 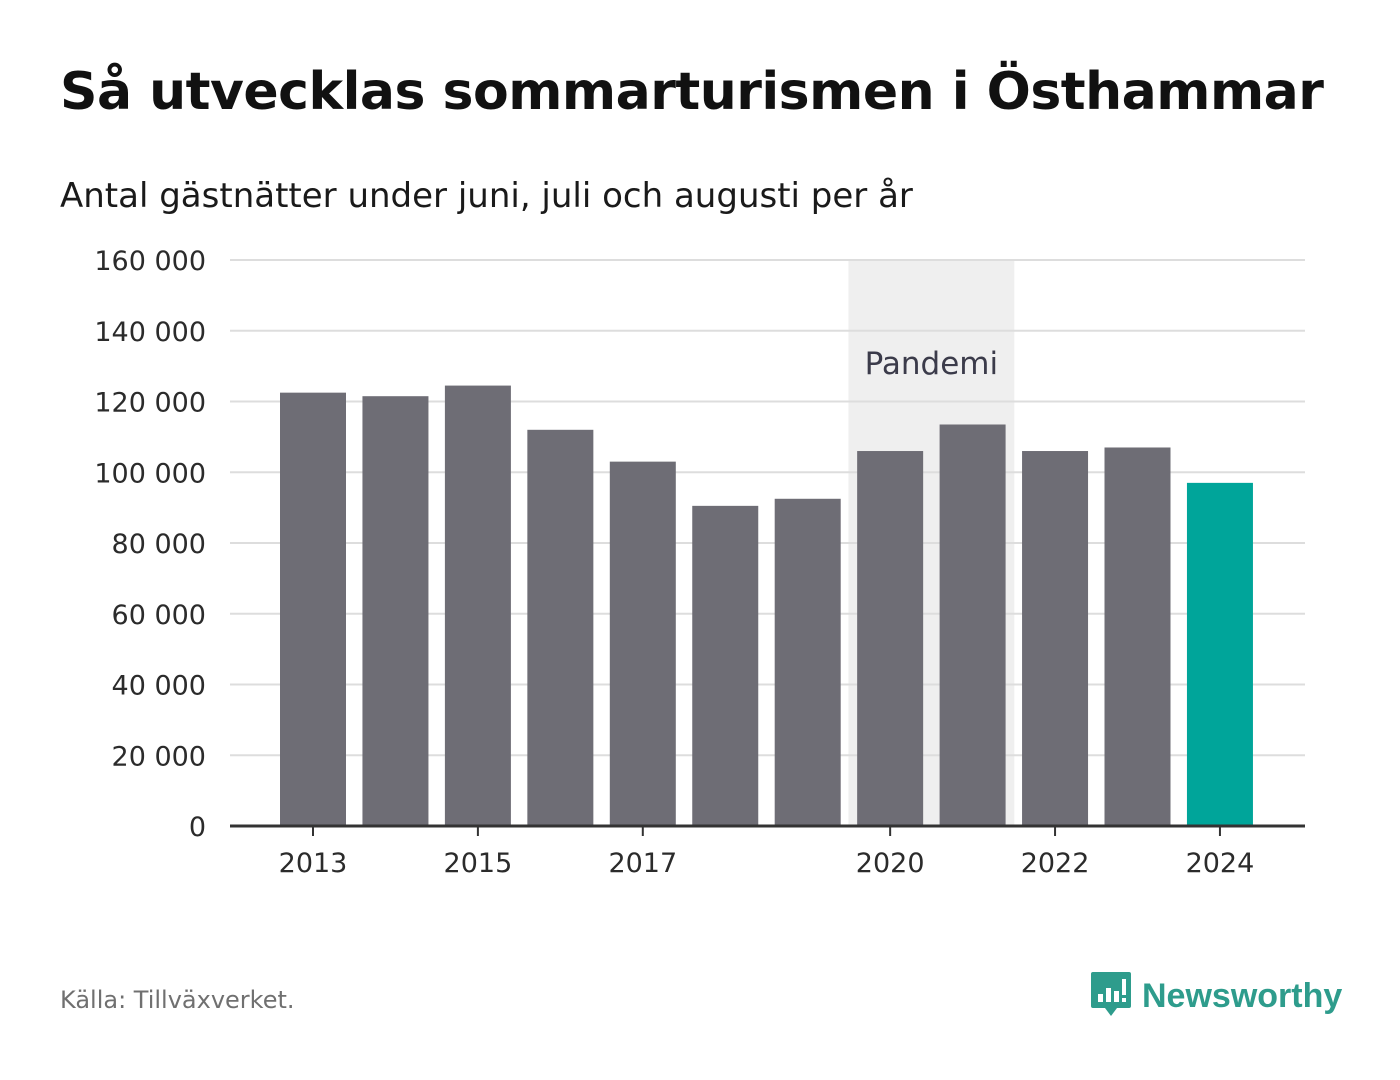 I want to click on bar-2013, so click(x=313, y=609).